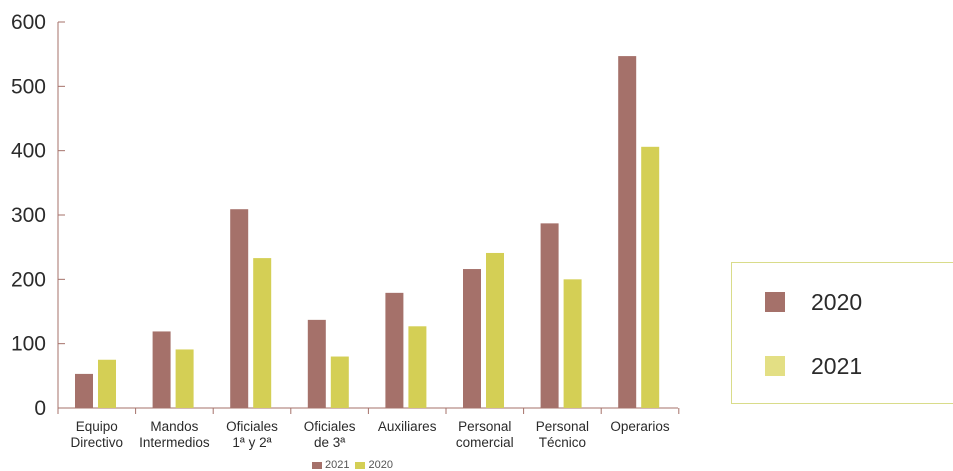  What do you see at coordinates (28, 22) in the screenshot?
I see `y-tick-label: 600` at bounding box center [28, 22].